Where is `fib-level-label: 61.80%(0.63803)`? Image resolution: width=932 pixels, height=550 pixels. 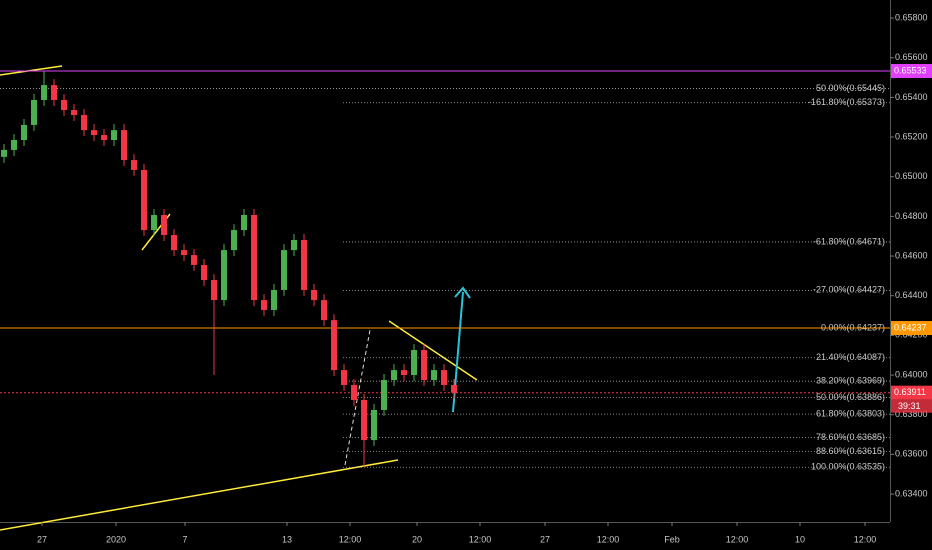 fib-level-label: 61.80%(0.63803) is located at coordinates (850, 413).